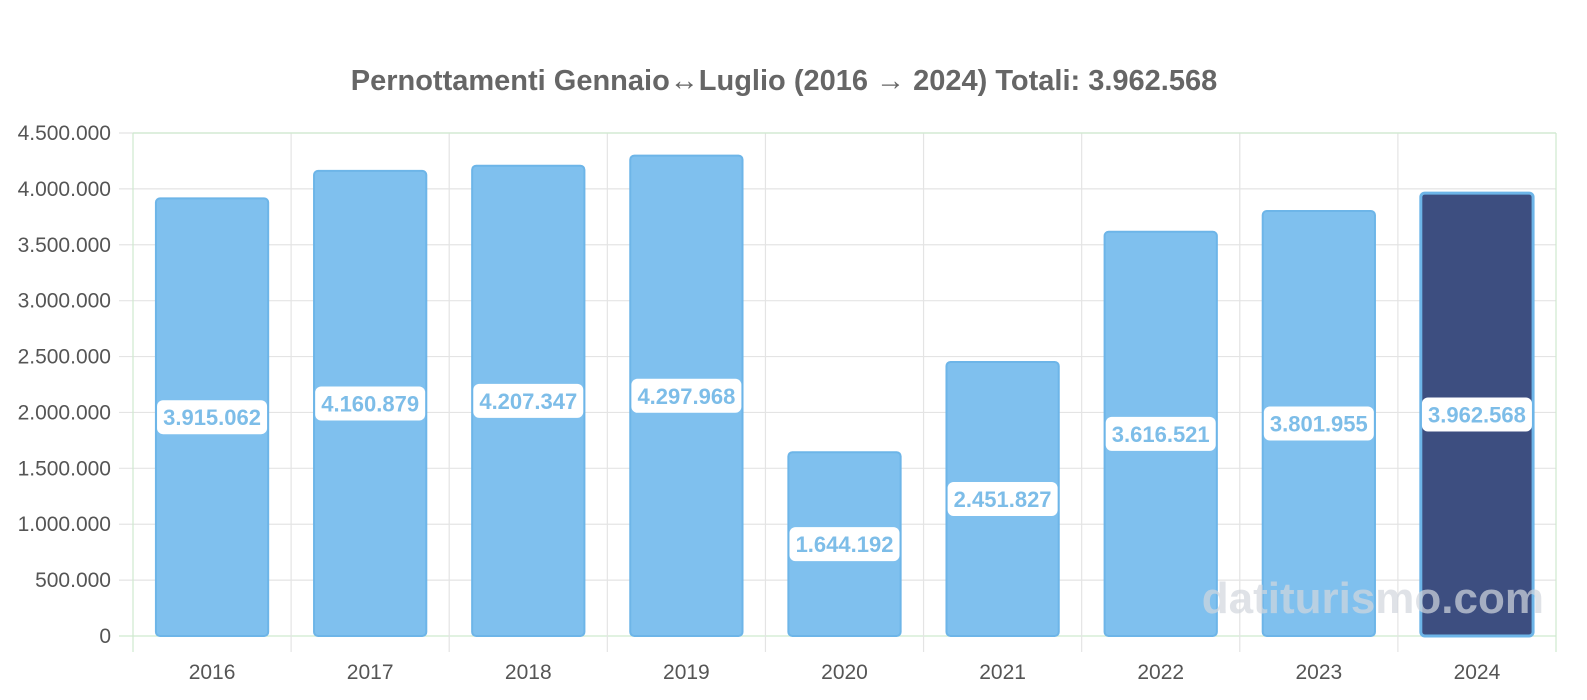 The height and width of the screenshot is (700, 1587). I want to click on data-label: 1.644.192, so click(845, 544).